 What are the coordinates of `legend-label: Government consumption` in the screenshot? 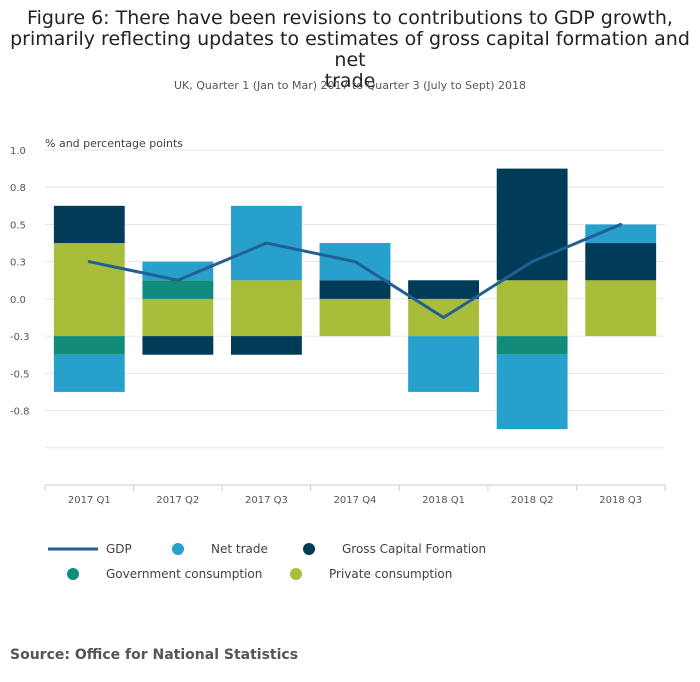 It's located at (184, 574).